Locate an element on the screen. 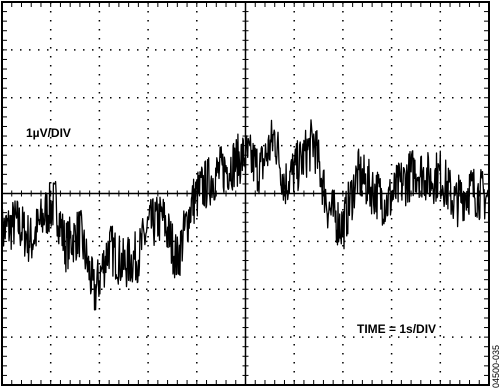 Image resolution: width=503 pixels, height=392 pixels. figure-id: 04500-035 is located at coordinates (496, 366).